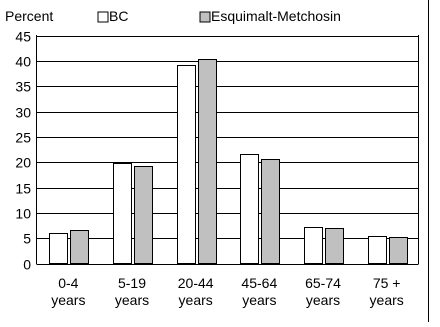  What do you see at coordinates (23, 214) in the screenshot?
I see `y-tick-label: 10` at bounding box center [23, 214].